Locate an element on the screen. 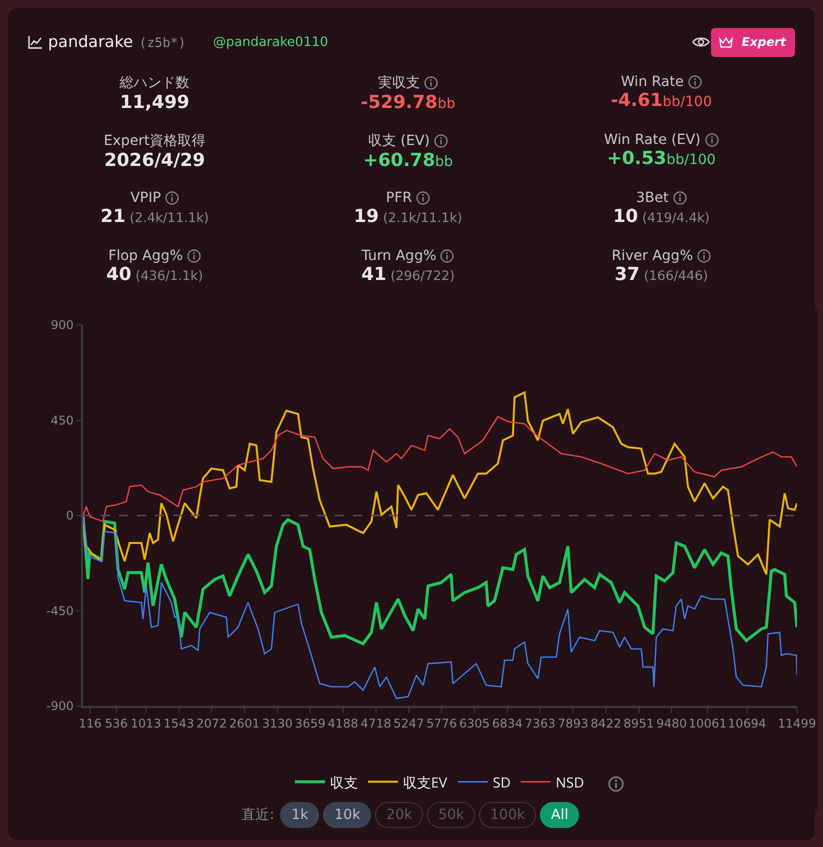 The image size is (823, 847). text: @pandarake0110 is located at coordinates (270, 42).